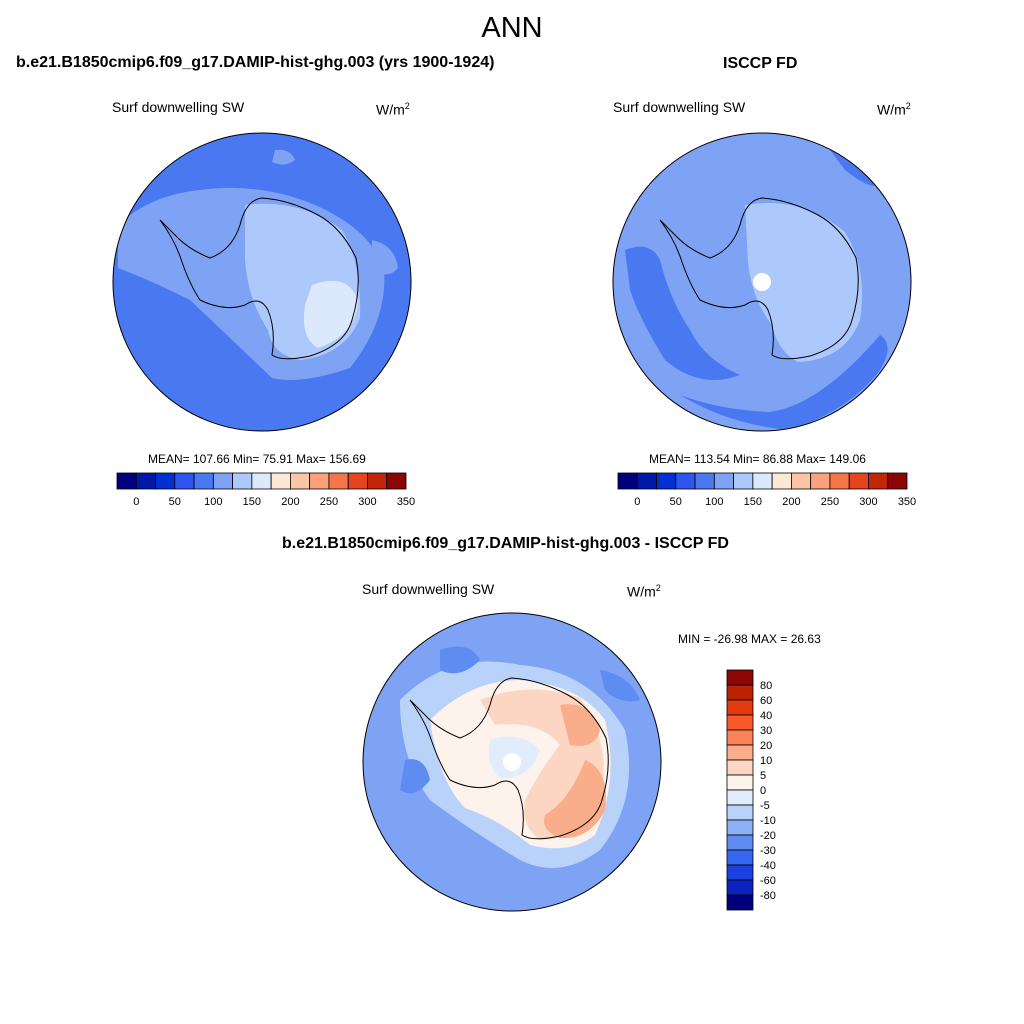 This screenshot has width=1024, height=1024. I want to click on panel1-units: W/m2, so click(393, 109).